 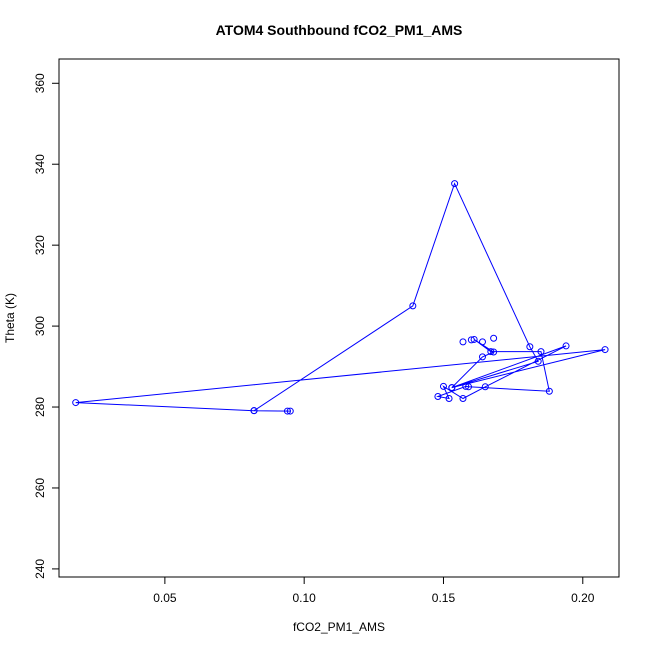 I want to click on x-tick-label: 0.10, so click(x=304, y=598).